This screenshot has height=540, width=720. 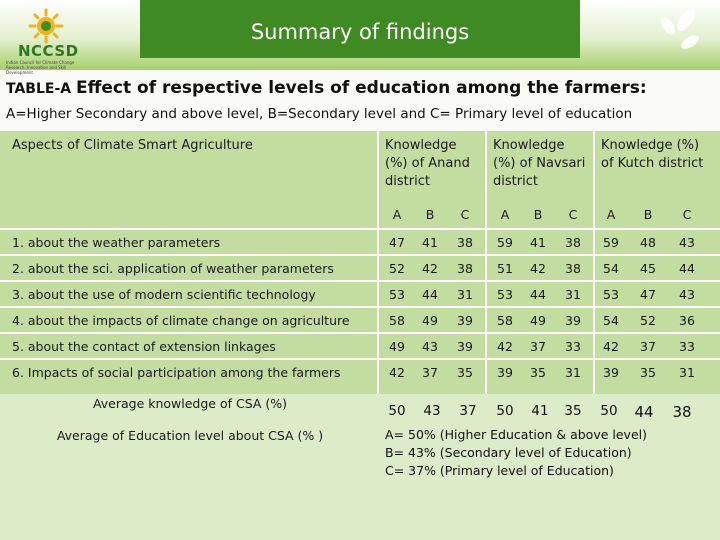 What do you see at coordinates (132, 145) in the screenshot?
I see `aspects-header: Aspects of Climate Smart Agriculture` at bounding box center [132, 145].